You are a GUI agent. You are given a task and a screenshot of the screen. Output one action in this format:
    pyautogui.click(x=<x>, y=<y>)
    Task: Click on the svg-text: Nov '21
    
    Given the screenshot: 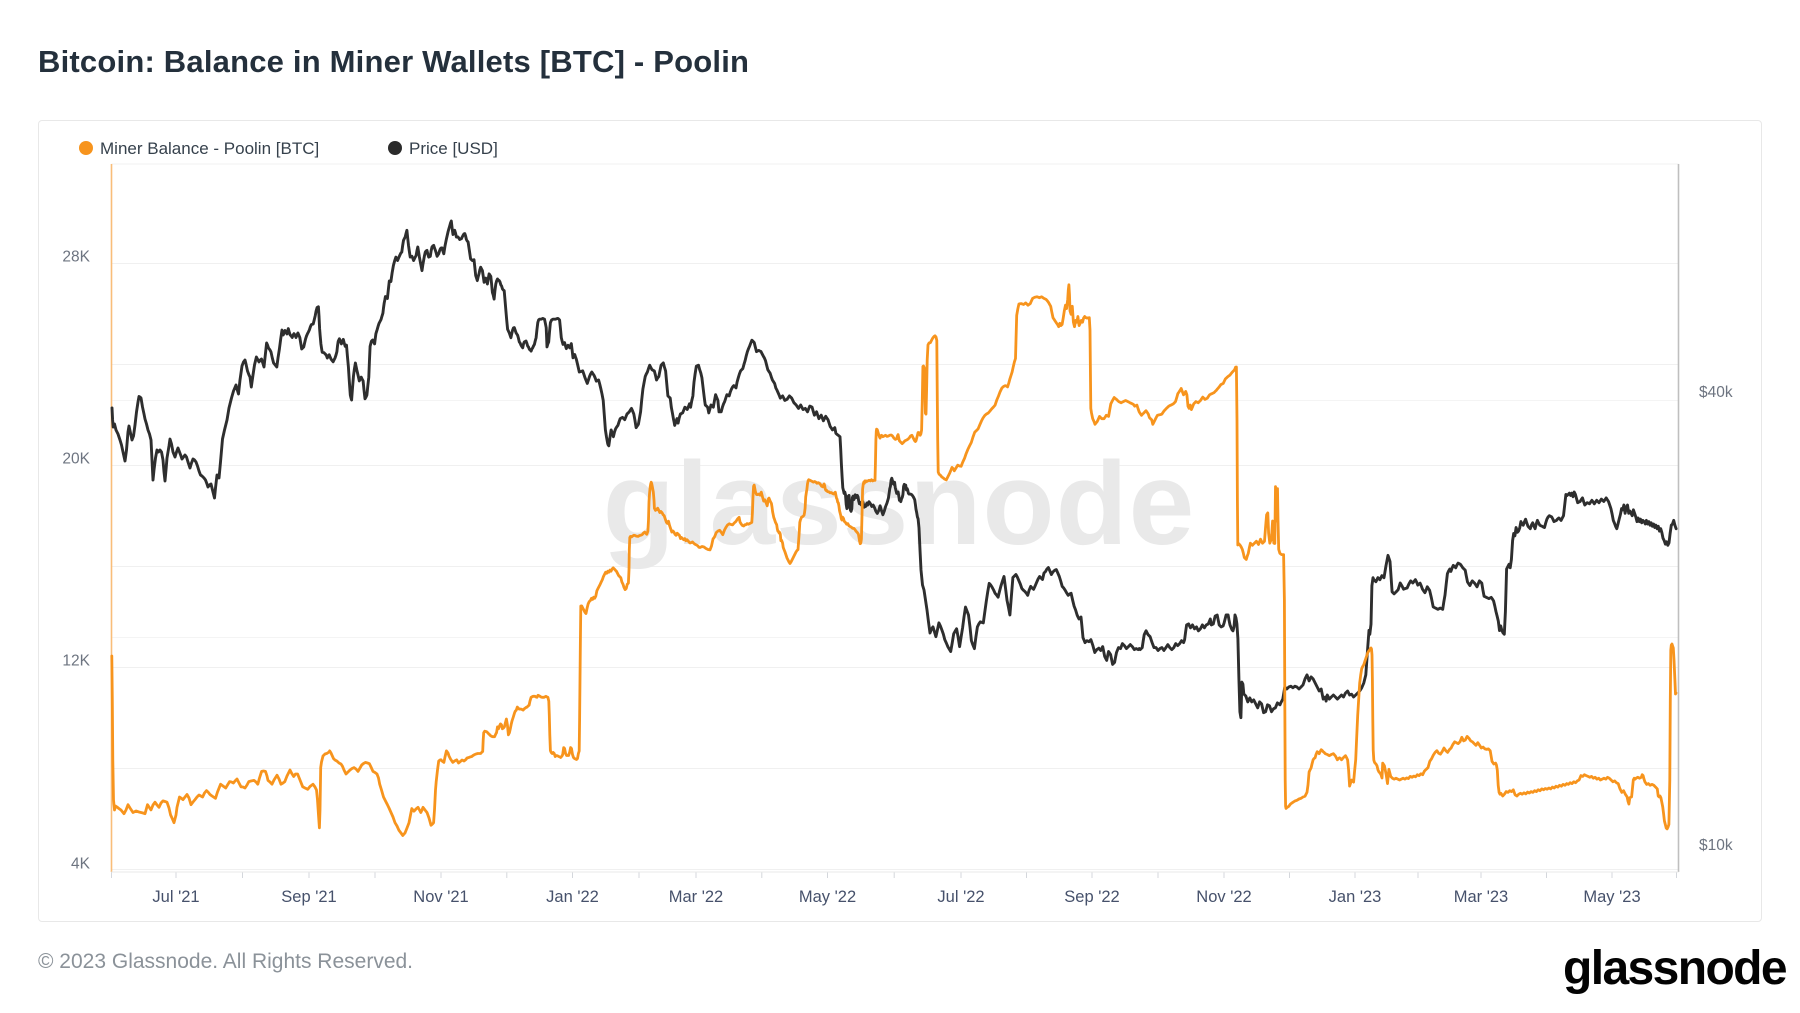 What is the action you would take?
    pyautogui.click(x=440, y=897)
    